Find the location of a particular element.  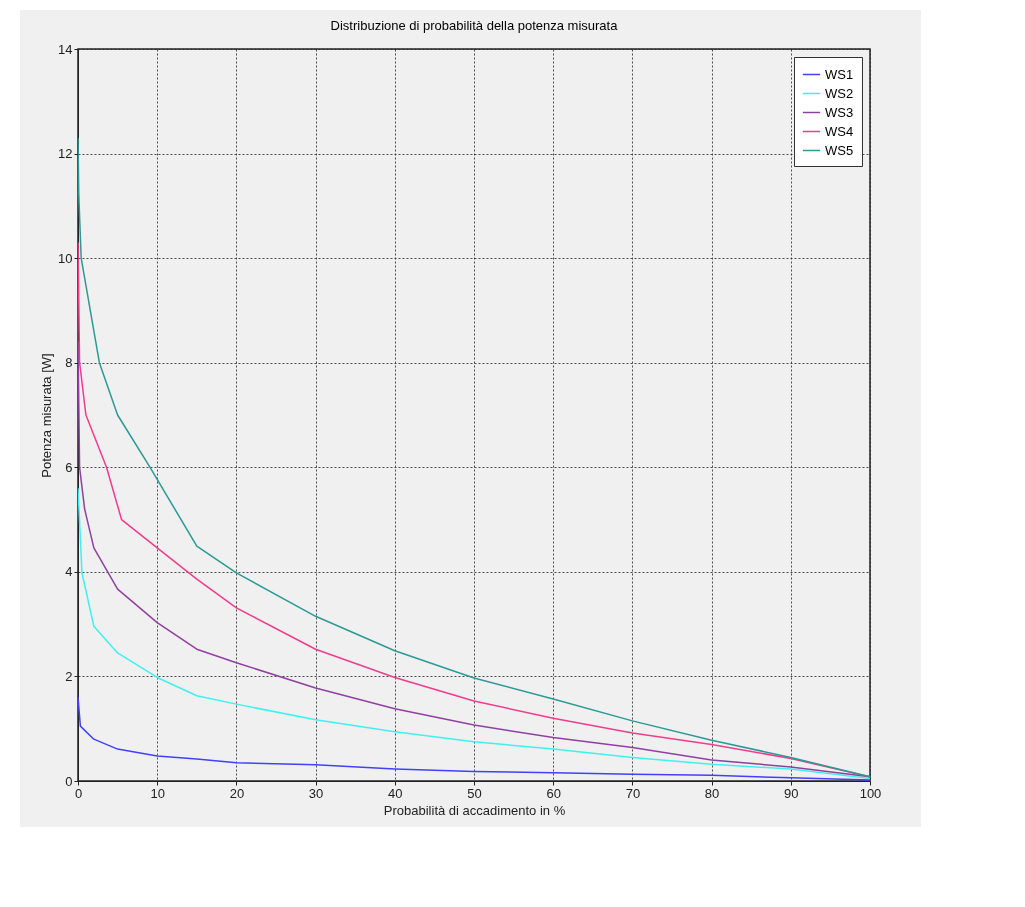

x-tick-label: 70 is located at coordinates (633, 793).